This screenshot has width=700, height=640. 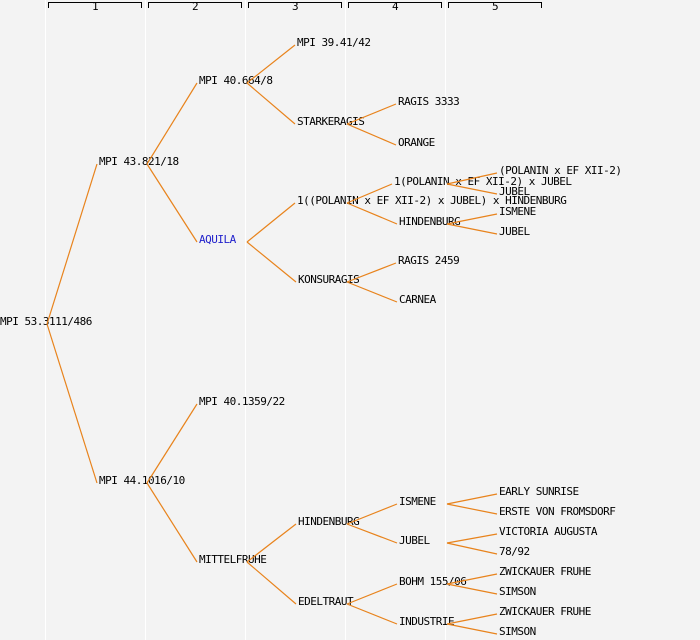 I want to click on tree-node-mpi401359: MPI 40.1359/22, so click(x=242, y=401).